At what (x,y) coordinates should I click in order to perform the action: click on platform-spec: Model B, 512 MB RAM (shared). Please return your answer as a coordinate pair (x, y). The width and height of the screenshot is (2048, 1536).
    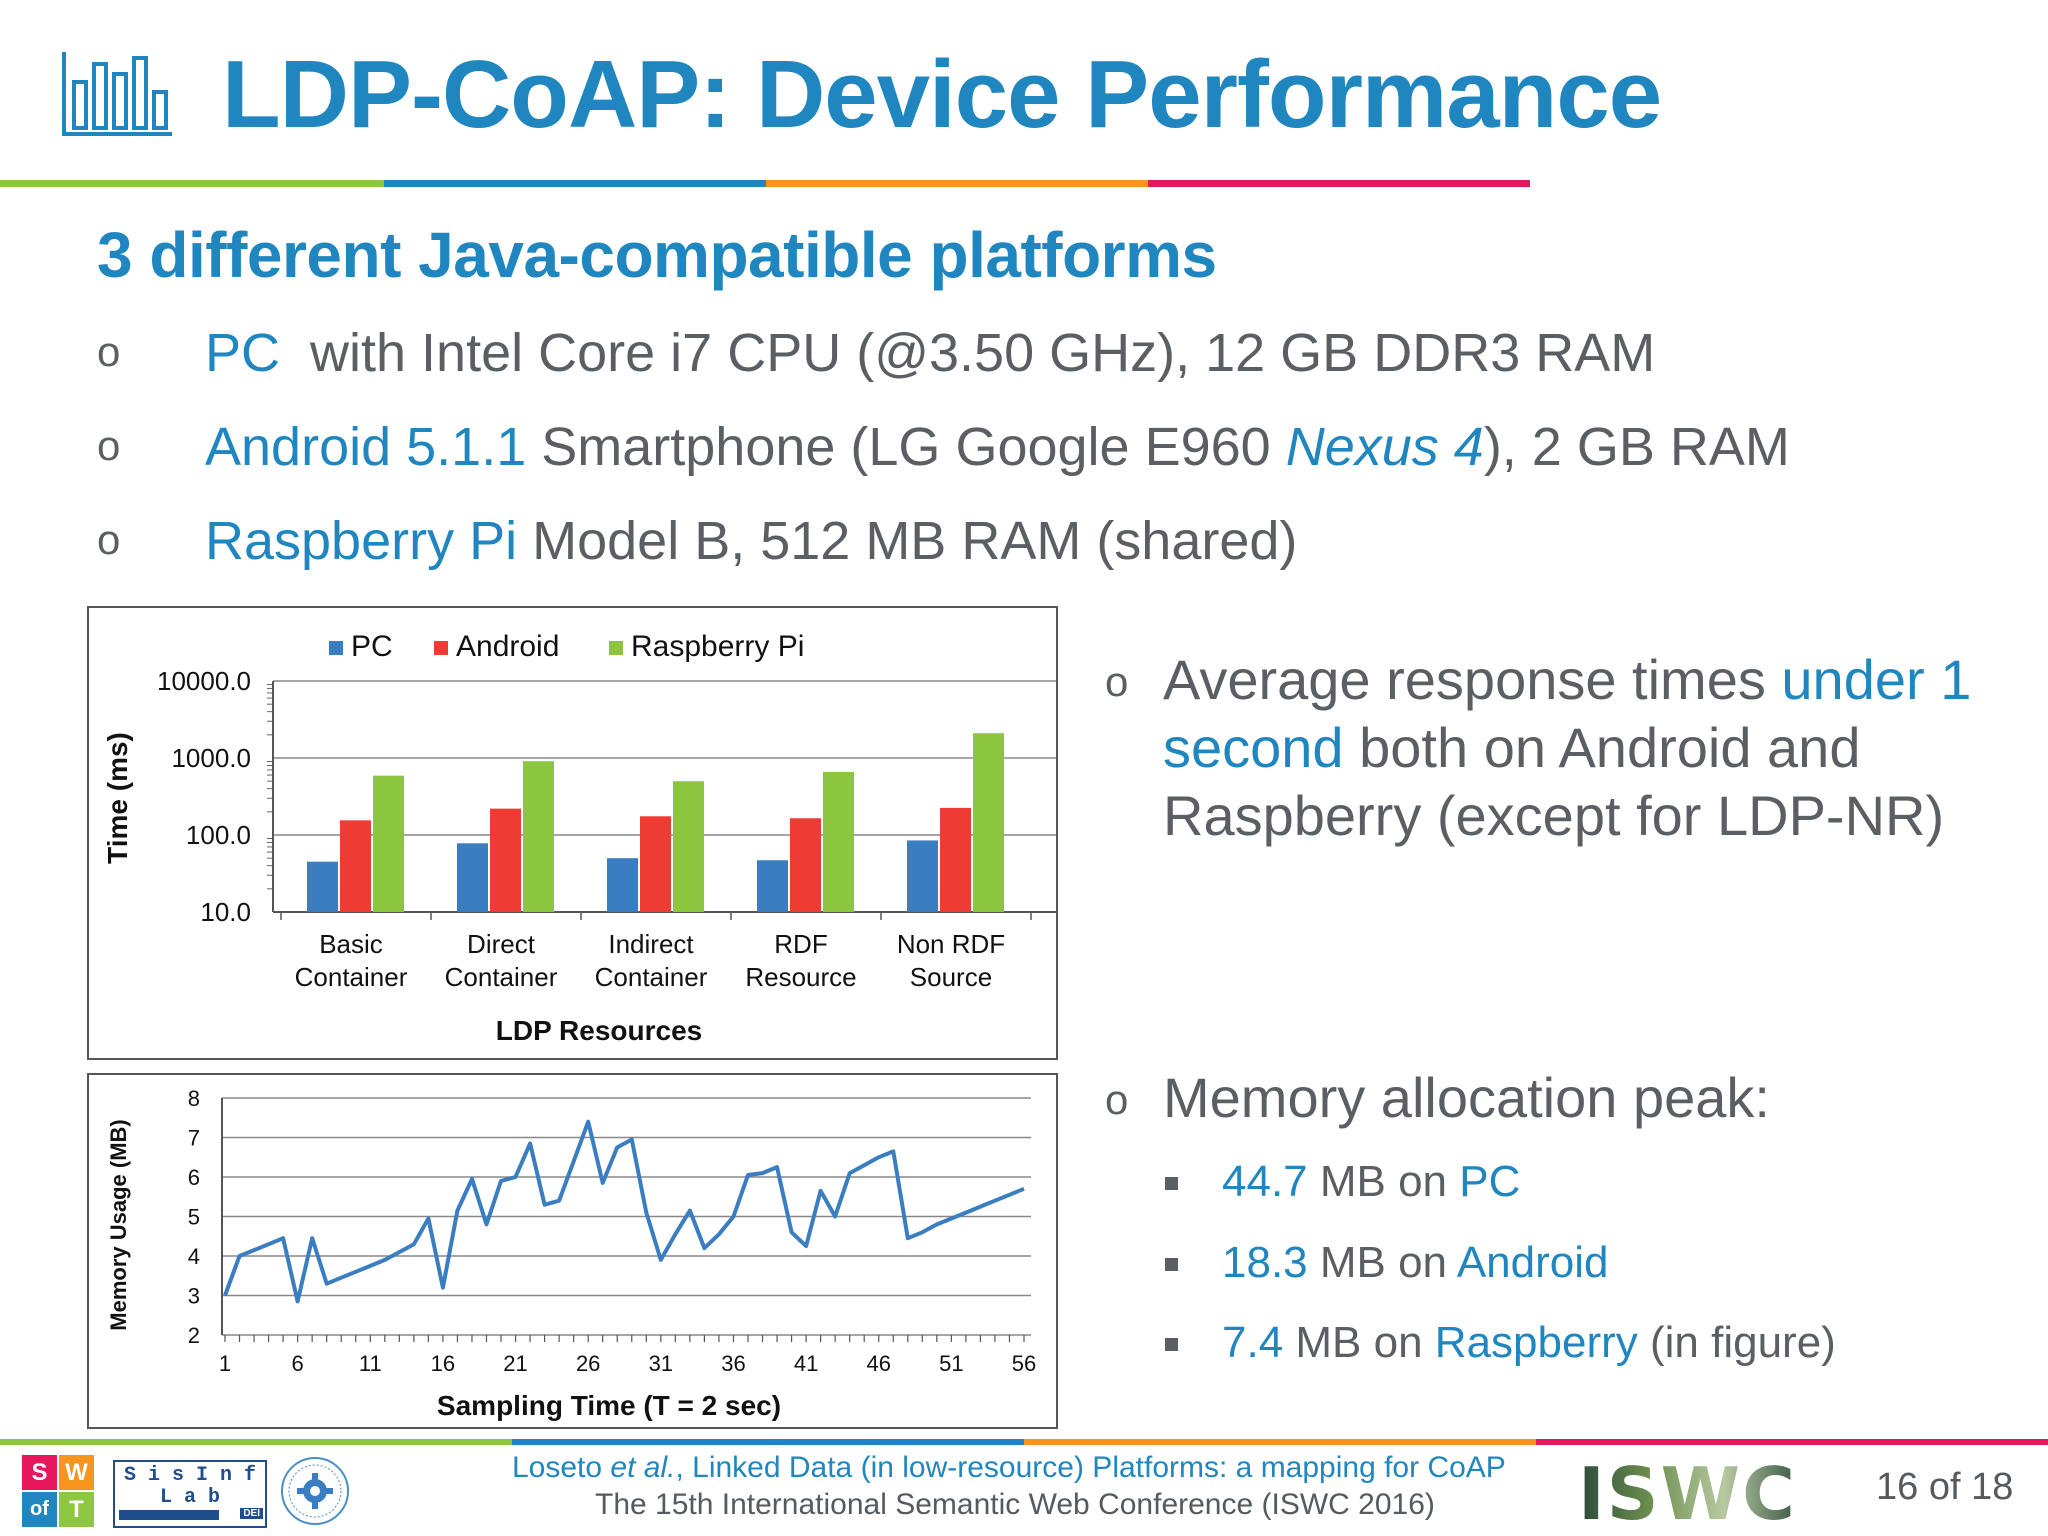
    Looking at the image, I should click on (907, 541).